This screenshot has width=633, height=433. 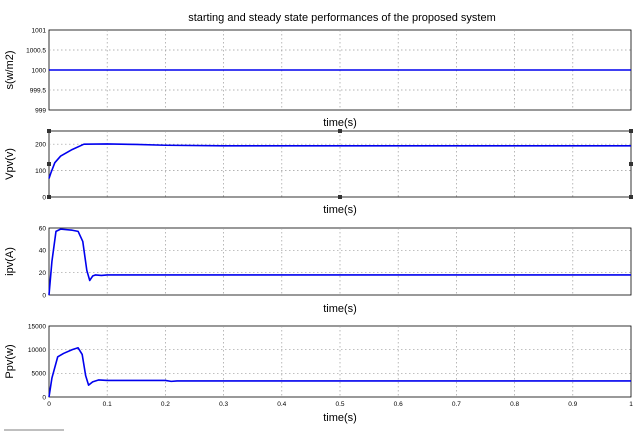 What do you see at coordinates (631, 404) in the screenshot?
I see `x-tick-label: 1` at bounding box center [631, 404].